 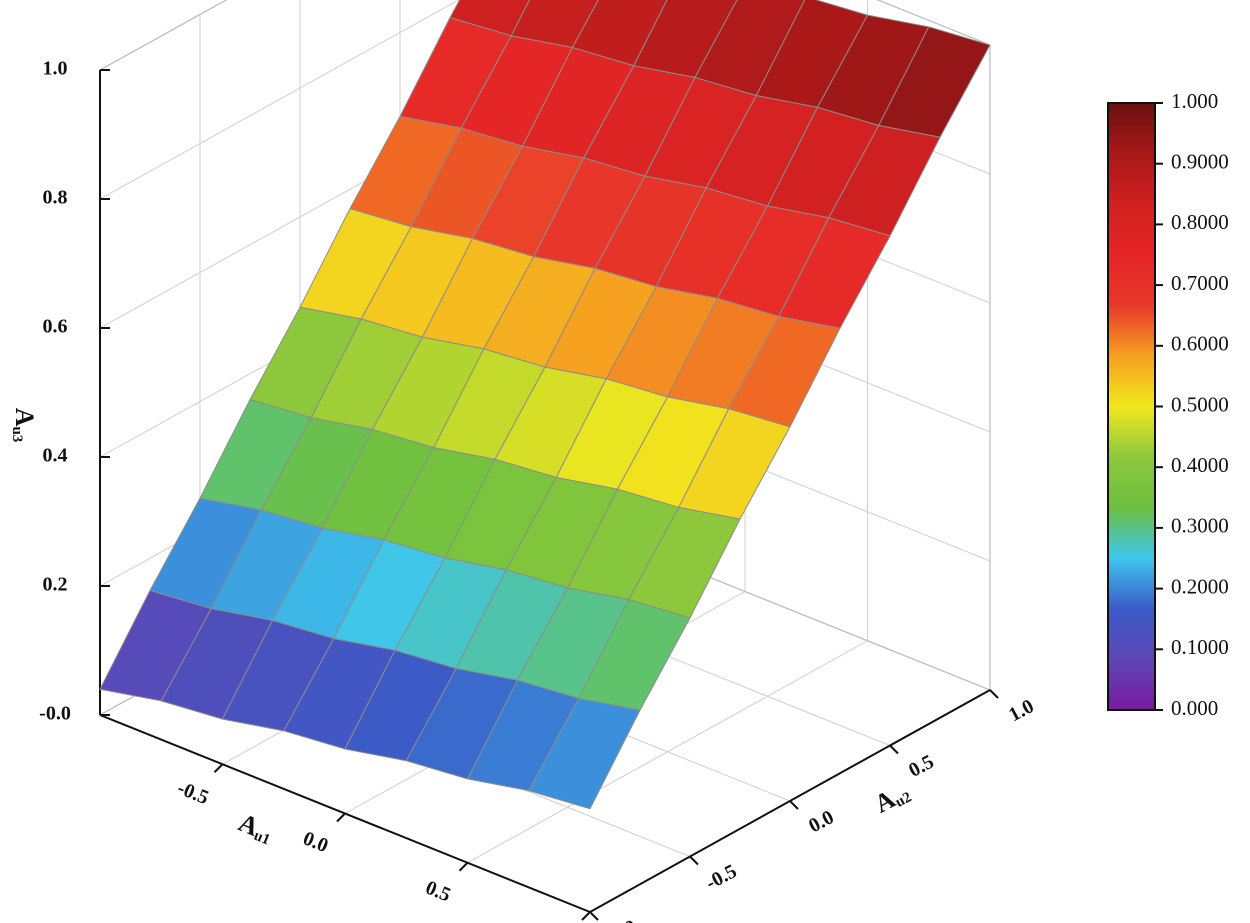 I want to click on x-tick-label: 0.0, so click(x=315, y=842).